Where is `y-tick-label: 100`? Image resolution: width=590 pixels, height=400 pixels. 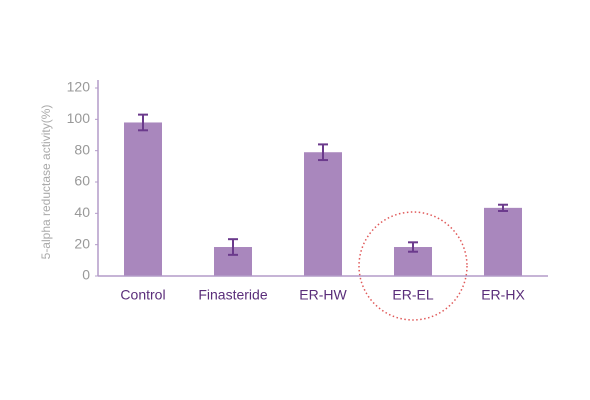 y-tick-label: 100 is located at coordinates (79, 118).